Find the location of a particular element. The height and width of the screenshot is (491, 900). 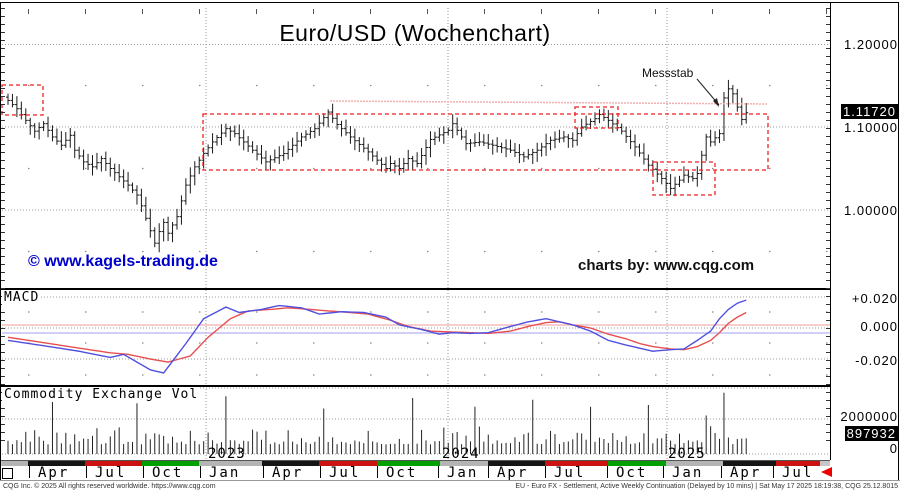

year-label: 2025 is located at coordinates (687, 454).